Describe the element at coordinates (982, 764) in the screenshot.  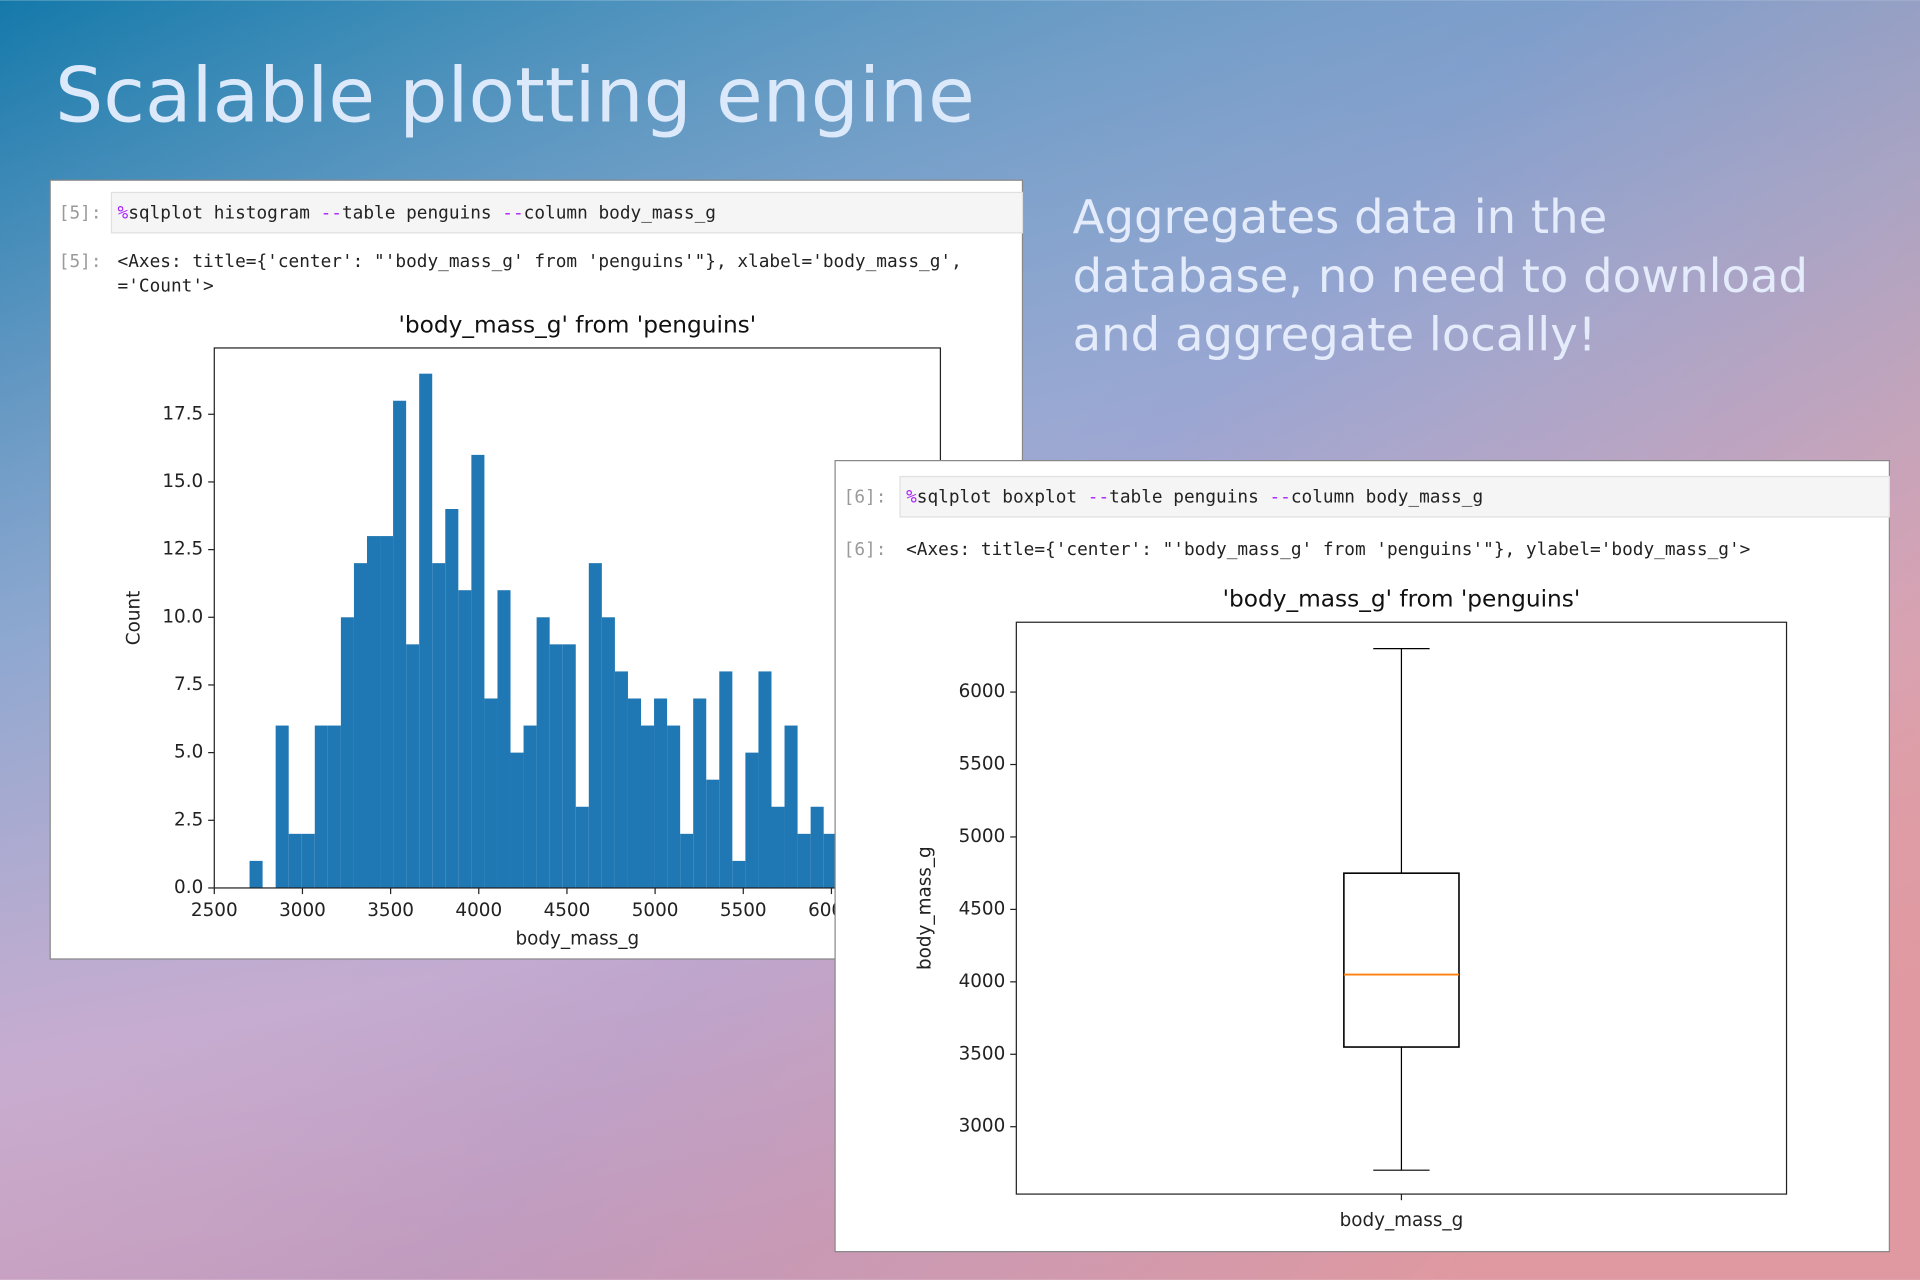
I see `y-tick-label: 5500` at that location.